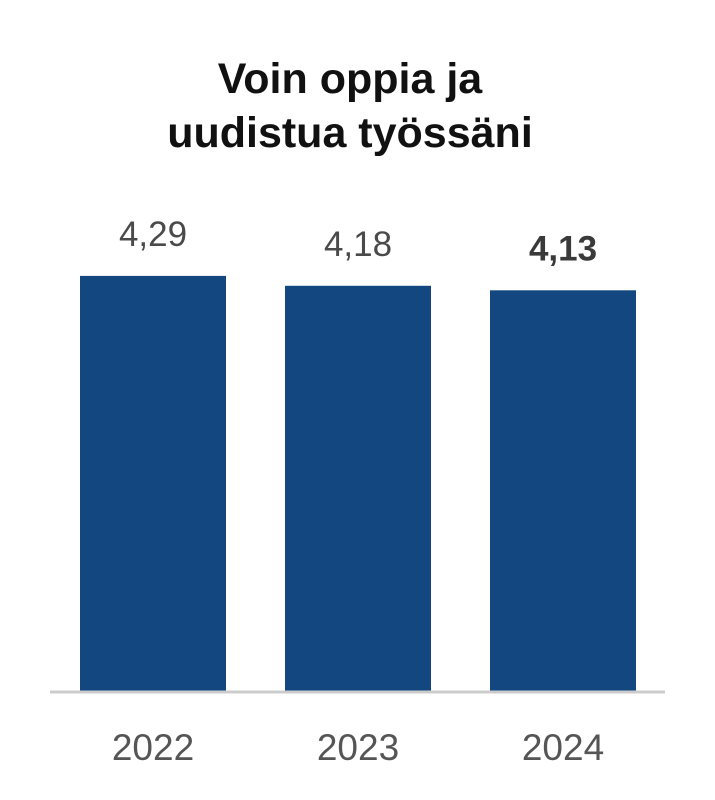  What do you see at coordinates (153, 483) in the screenshot?
I see `bar-2022` at bounding box center [153, 483].